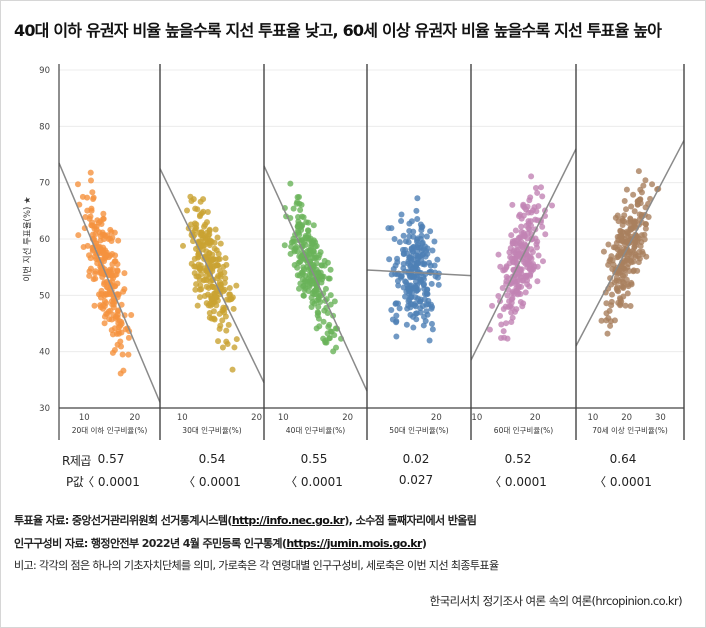 The height and width of the screenshot is (628, 706). I want to click on trend-line, so click(523, 254).